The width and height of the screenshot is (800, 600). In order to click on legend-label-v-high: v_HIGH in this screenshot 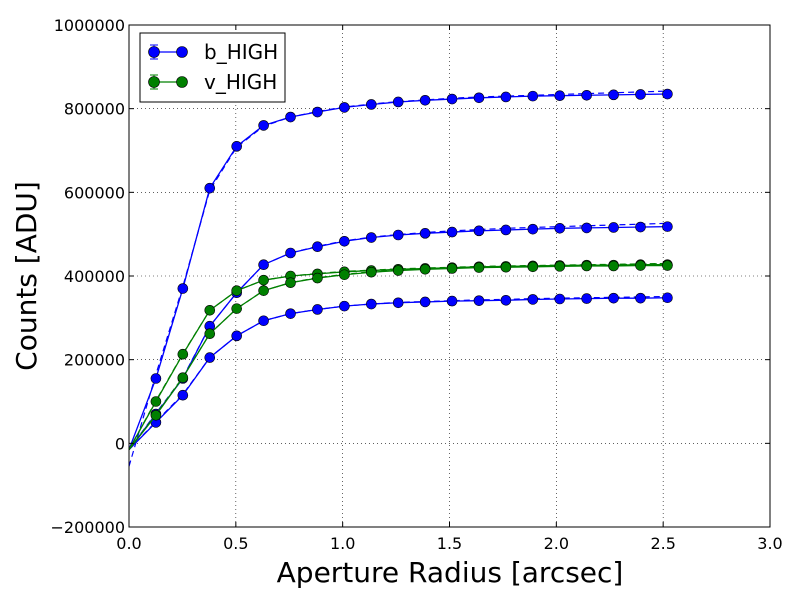, I will do `click(240, 82)`.